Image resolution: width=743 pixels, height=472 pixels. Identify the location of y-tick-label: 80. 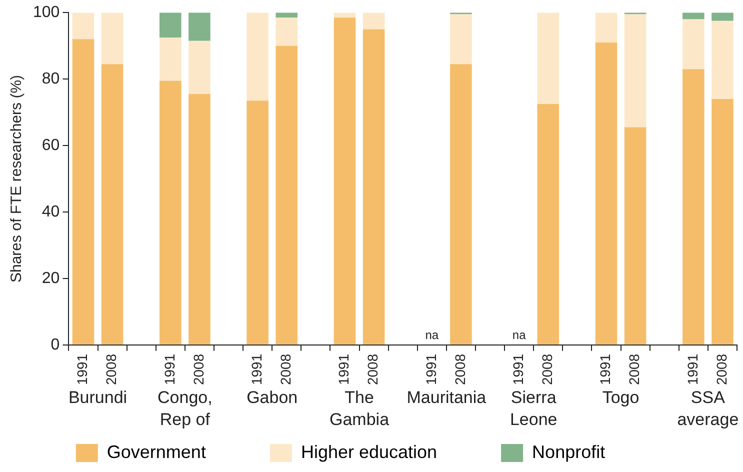
(51, 79).